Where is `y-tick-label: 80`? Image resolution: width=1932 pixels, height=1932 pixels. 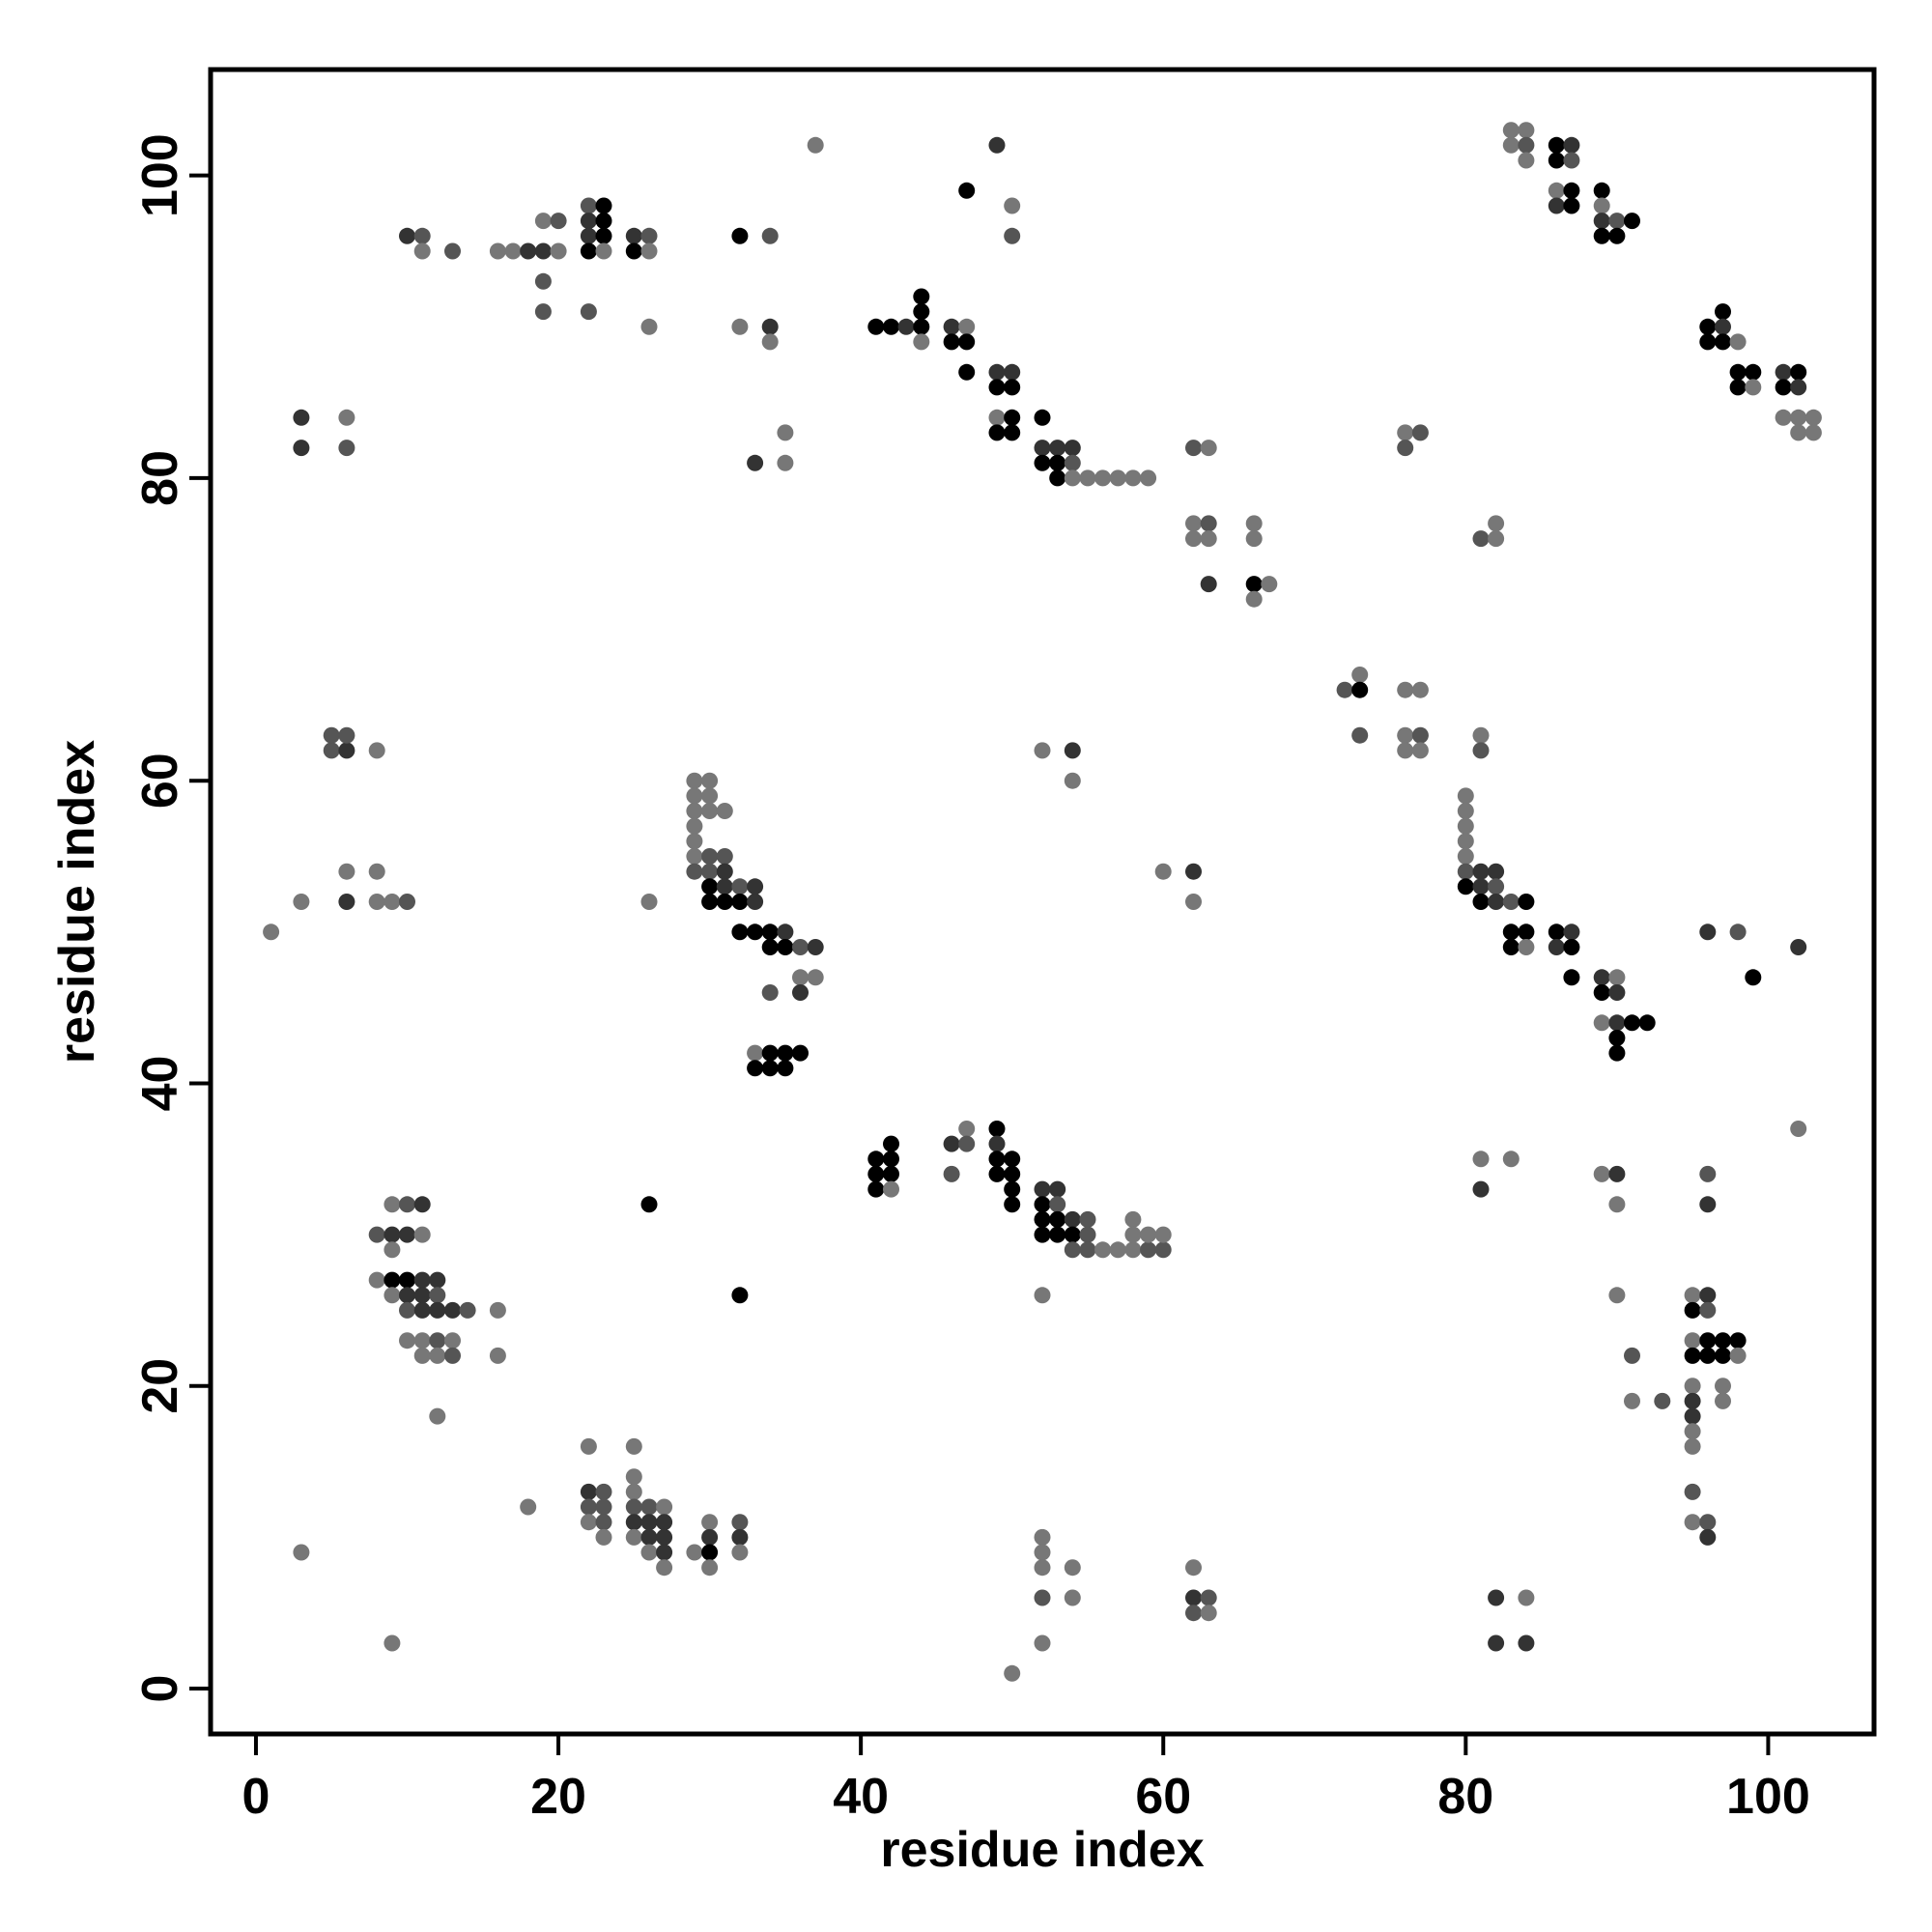
y-tick-label: 80 is located at coordinates (160, 478).